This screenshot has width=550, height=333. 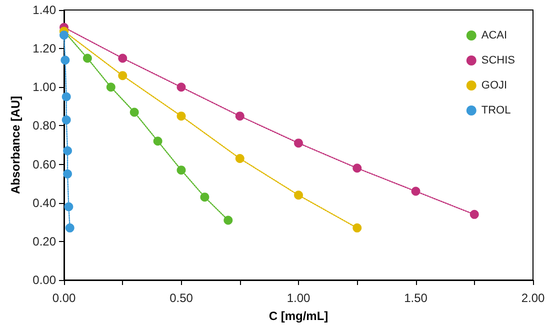 I want to click on y-tick-label: 1.40, so click(x=44, y=10).